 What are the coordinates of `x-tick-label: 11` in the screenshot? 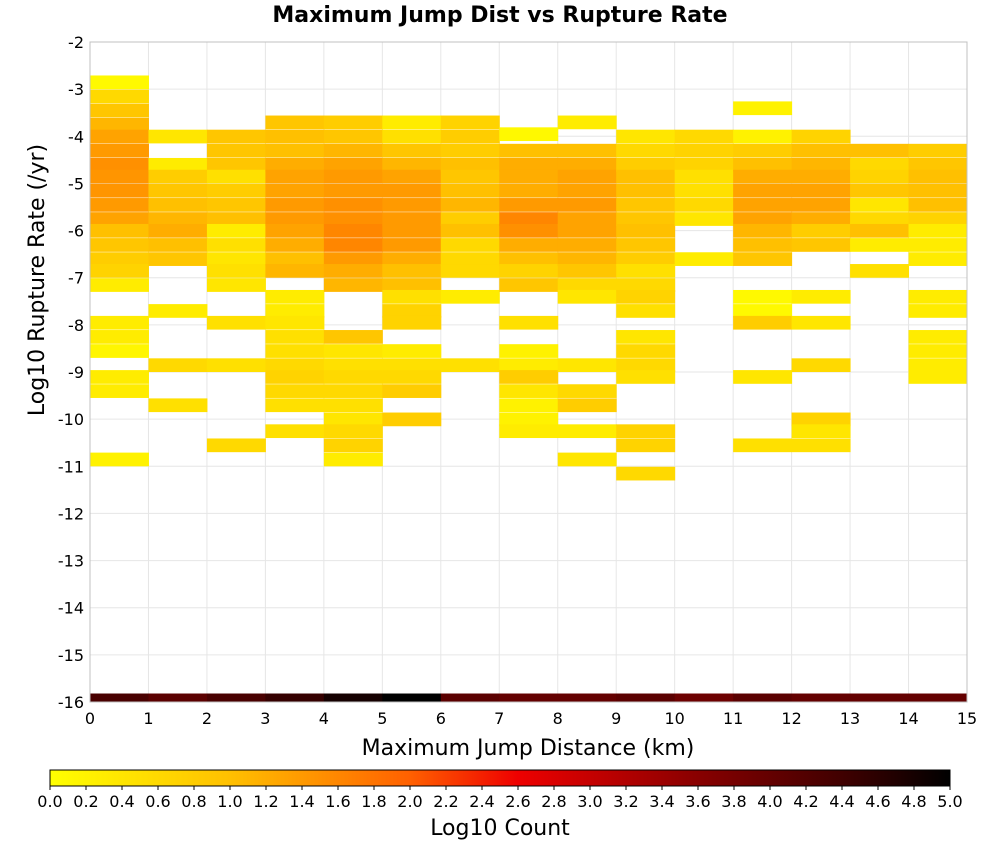 It's located at (733, 718).